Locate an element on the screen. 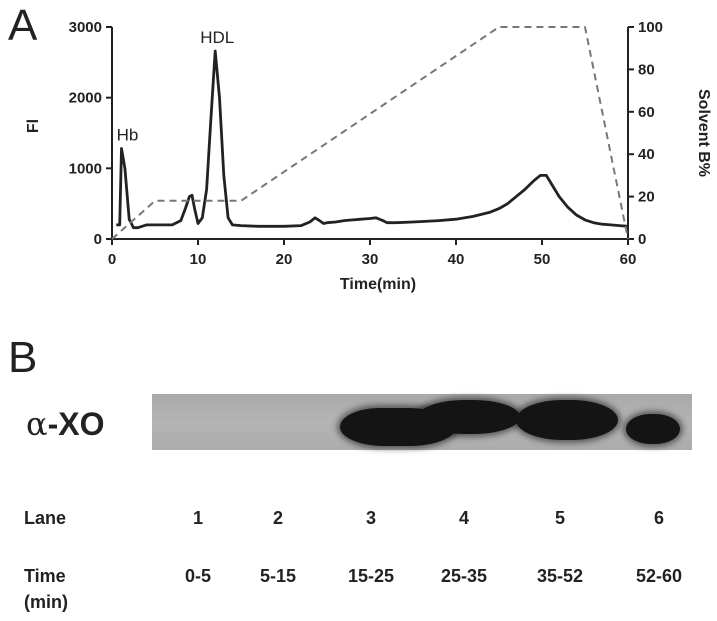  x-tick-label: 30 is located at coordinates (370, 259).